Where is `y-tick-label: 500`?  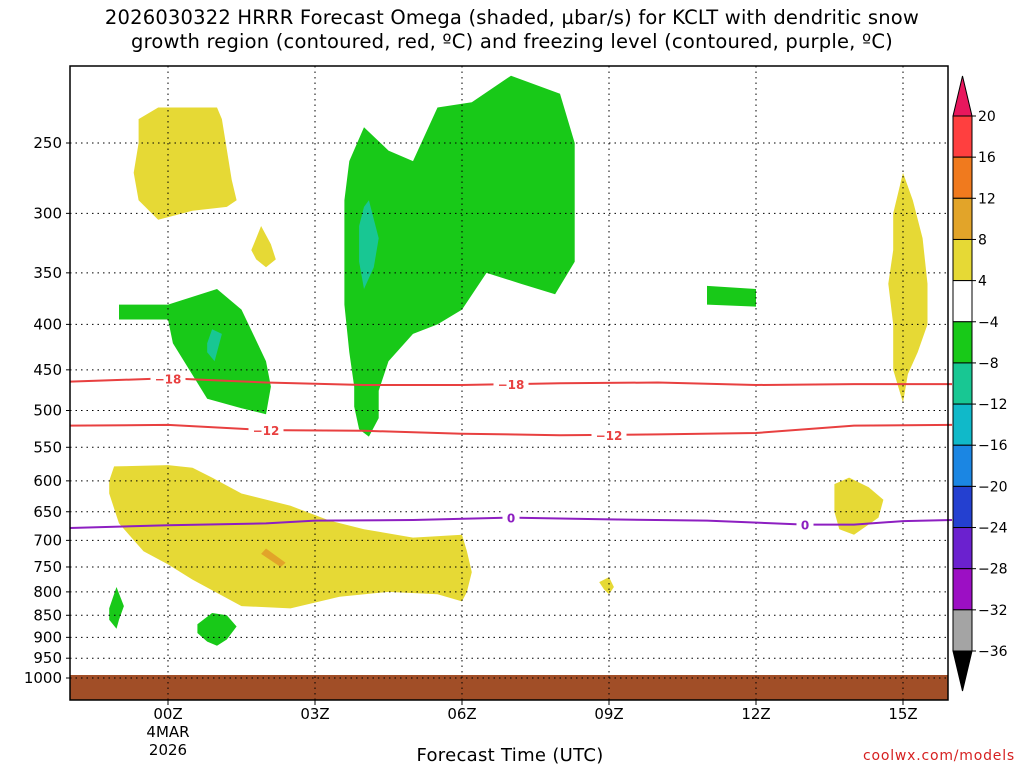 y-tick-label: 500 is located at coordinates (47, 411).